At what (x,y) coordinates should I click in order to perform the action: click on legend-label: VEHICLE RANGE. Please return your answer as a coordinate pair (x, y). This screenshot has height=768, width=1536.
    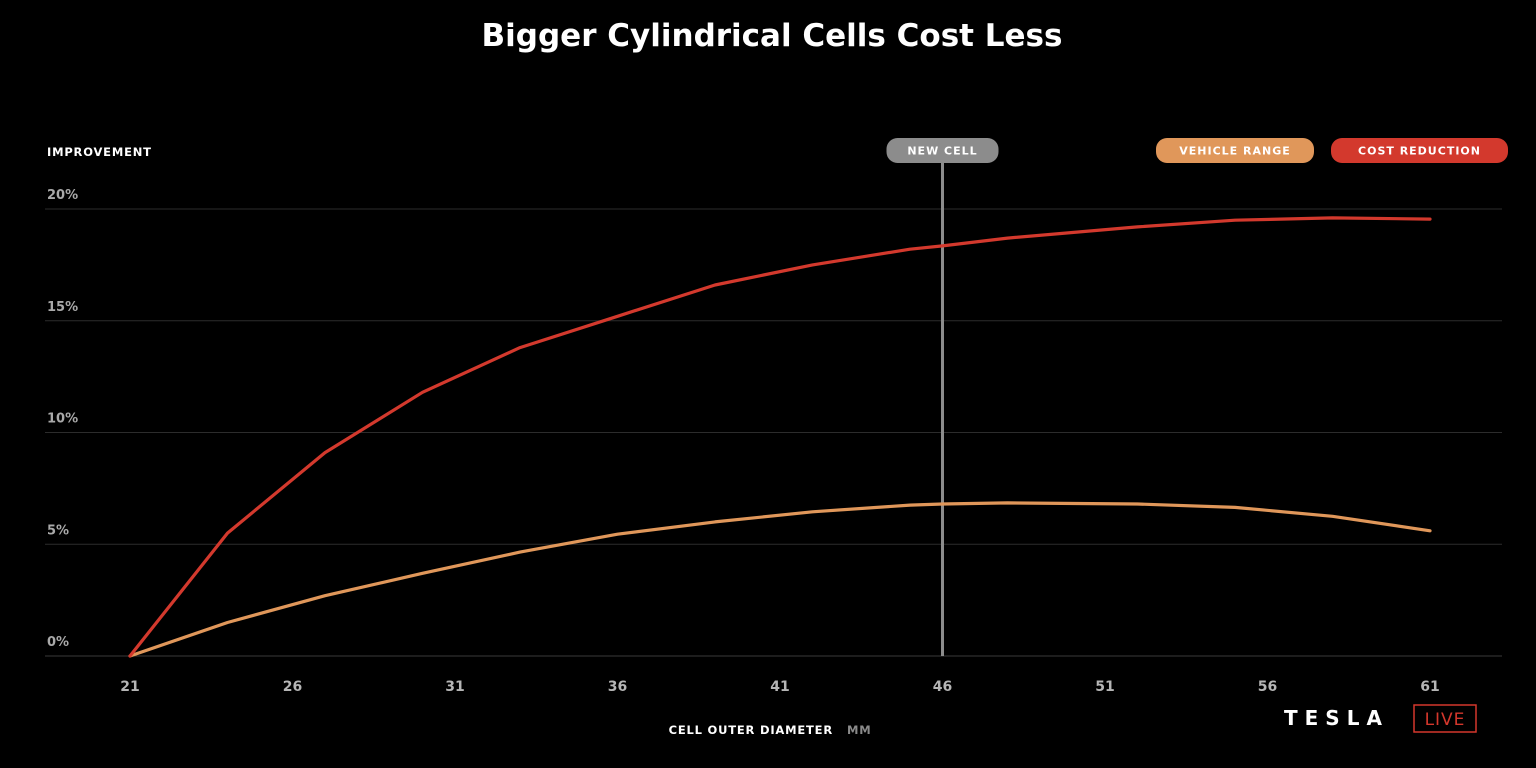
    Looking at the image, I should click on (1234, 151).